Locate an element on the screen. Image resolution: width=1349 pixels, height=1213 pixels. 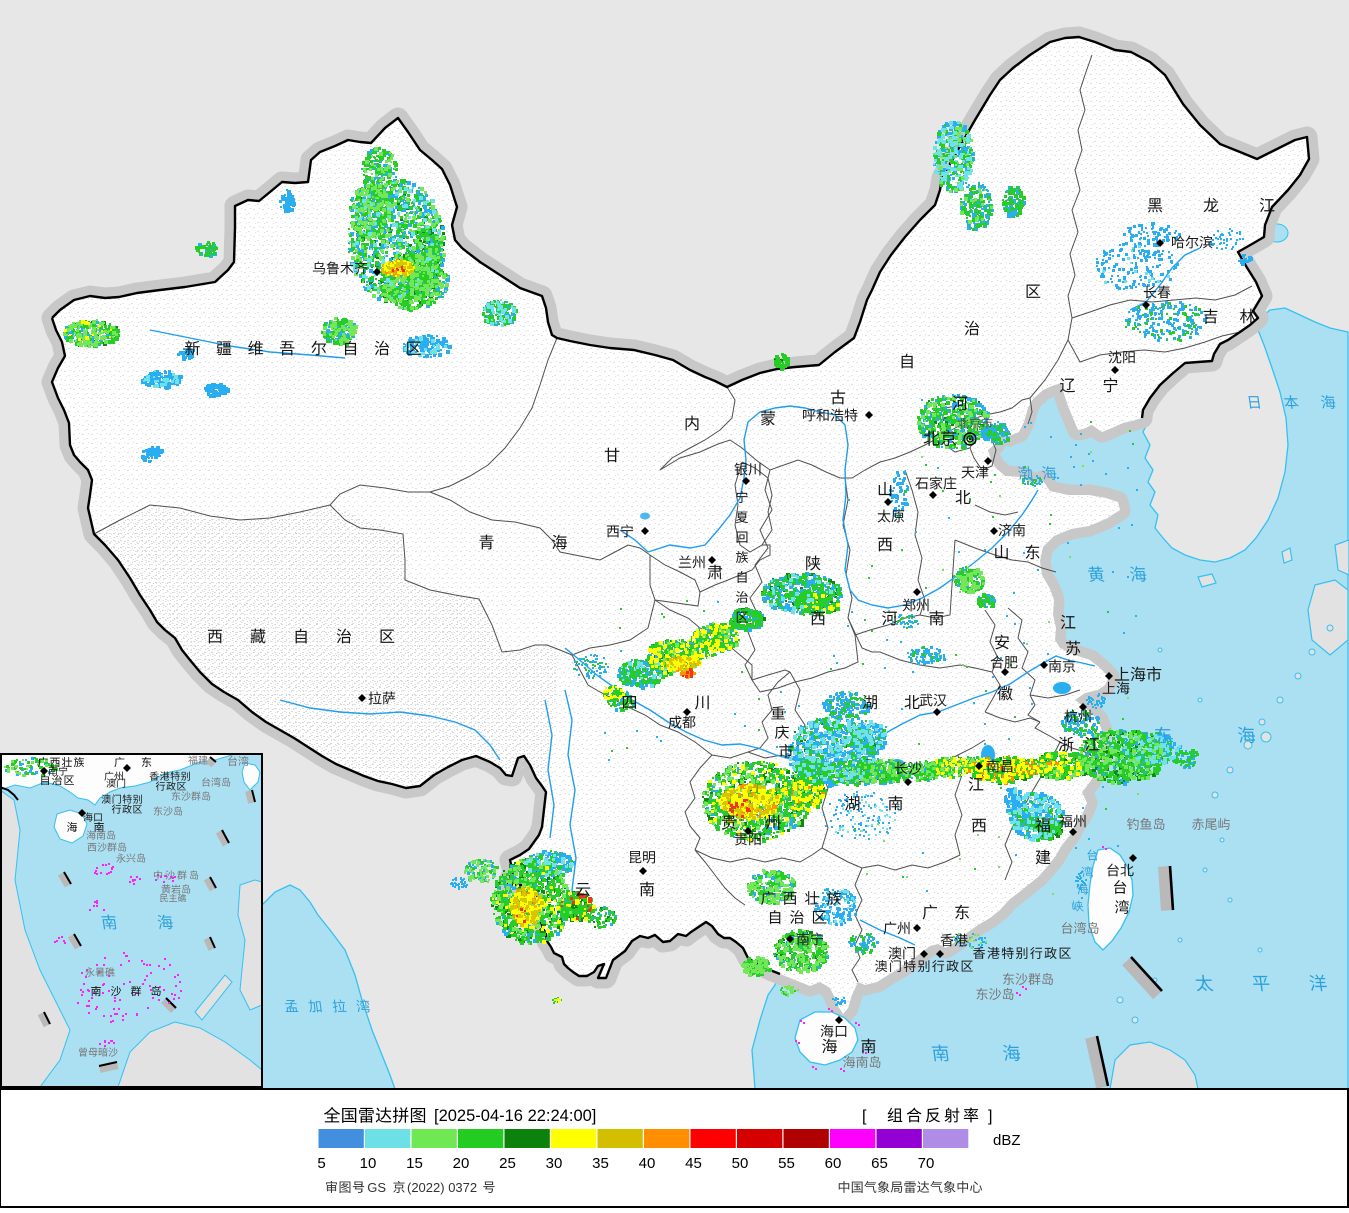
svg-text: 5 is located at coordinates (321, 1163).